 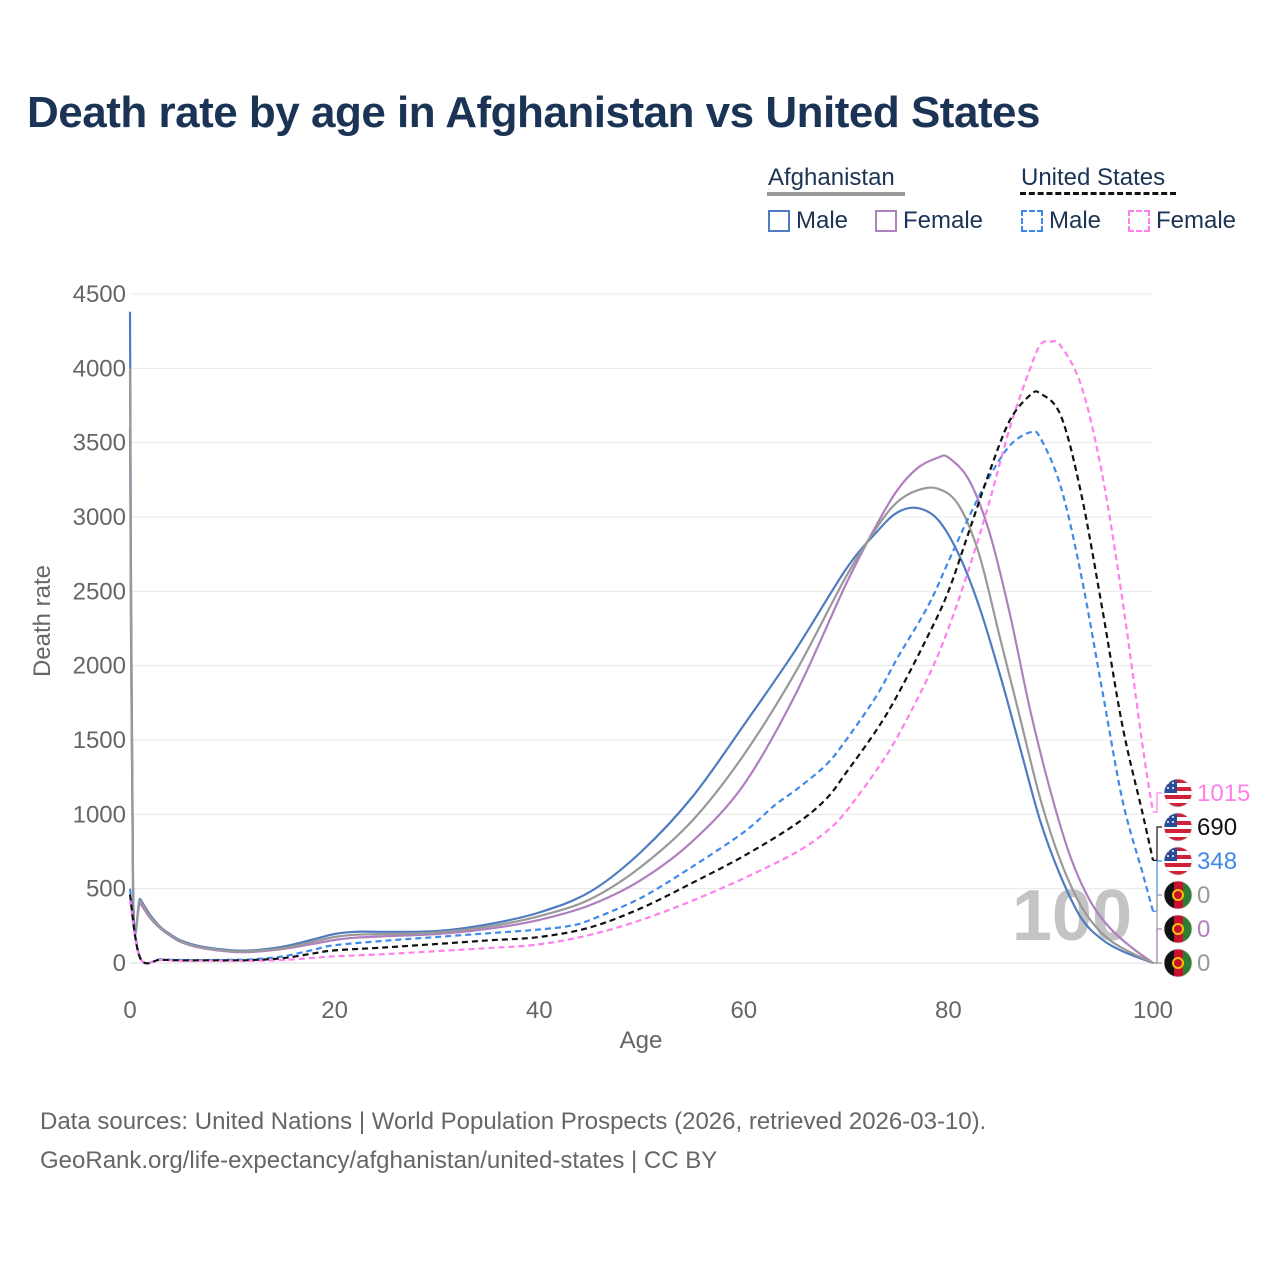 I want to click on y-tick-label: 4500, so click(x=99, y=294).